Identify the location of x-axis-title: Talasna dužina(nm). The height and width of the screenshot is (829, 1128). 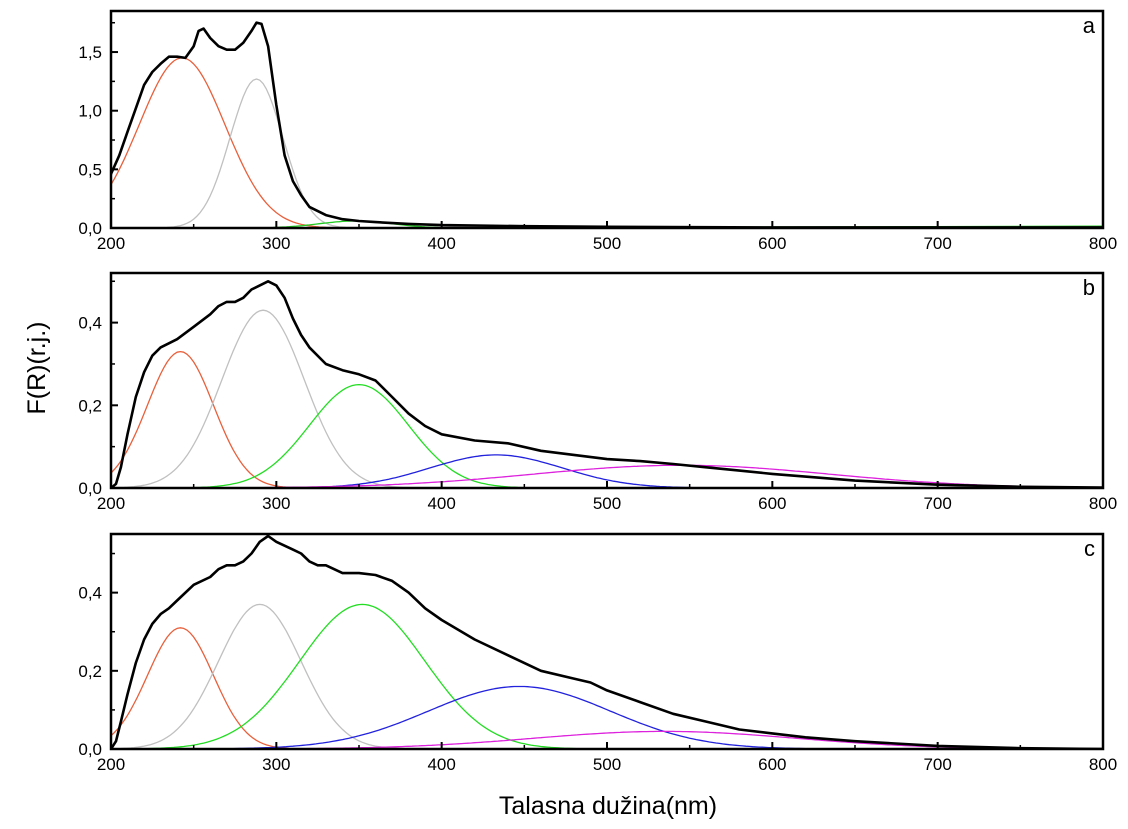
(608, 806).